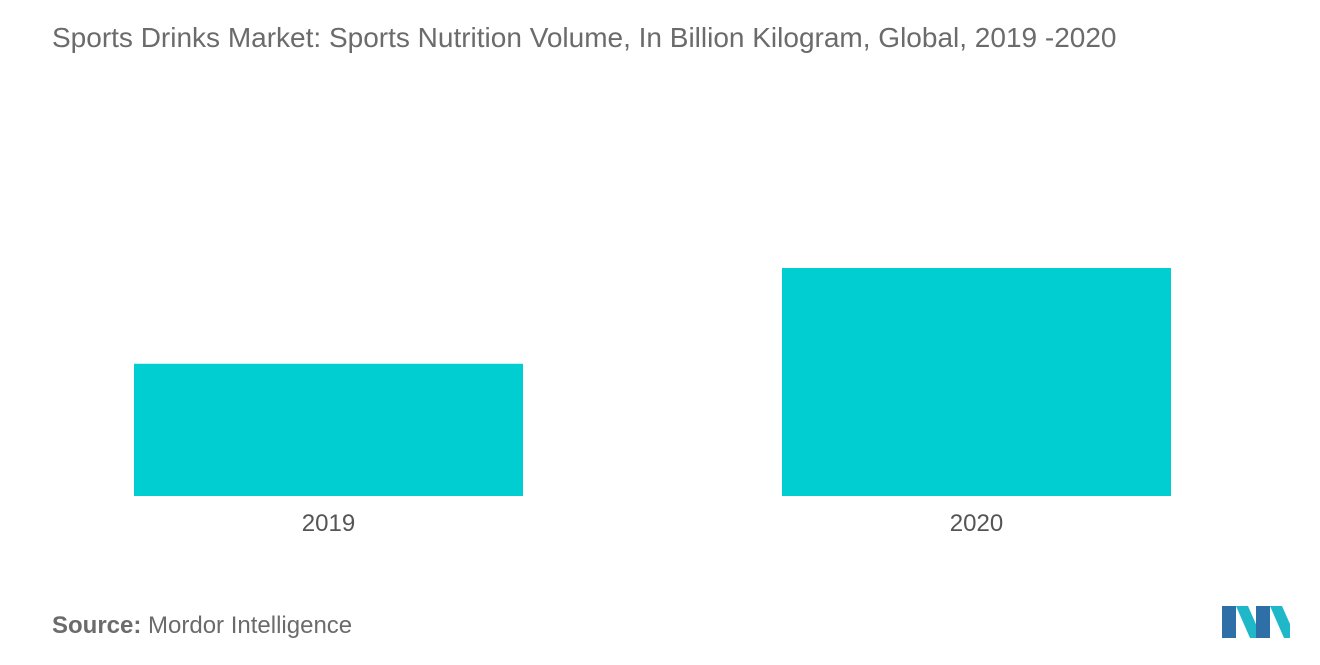  Describe the element at coordinates (652, 523) in the screenshot. I see `x-axis-ticks: 2019 2020` at that location.